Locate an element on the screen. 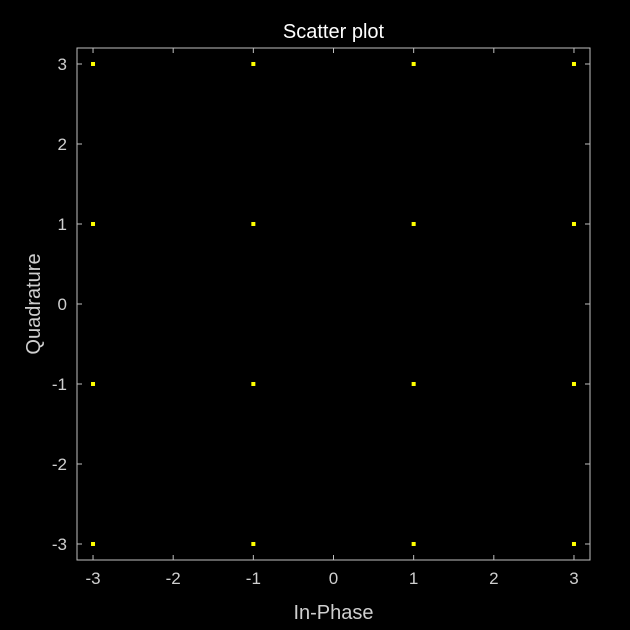  y-tick-label: 1 is located at coordinates (62, 224).